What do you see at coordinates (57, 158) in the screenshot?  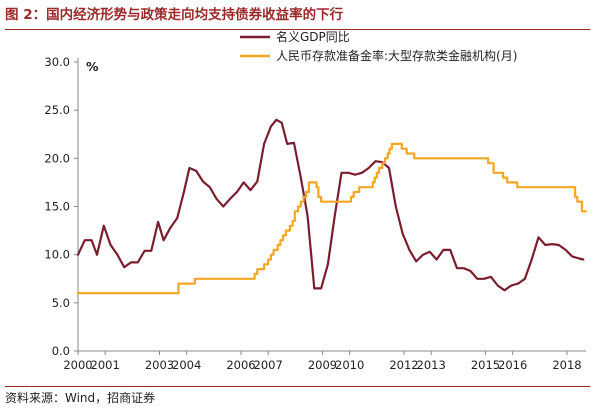 I see `y-tick-label: 20.0` at bounding box center [57, 158].